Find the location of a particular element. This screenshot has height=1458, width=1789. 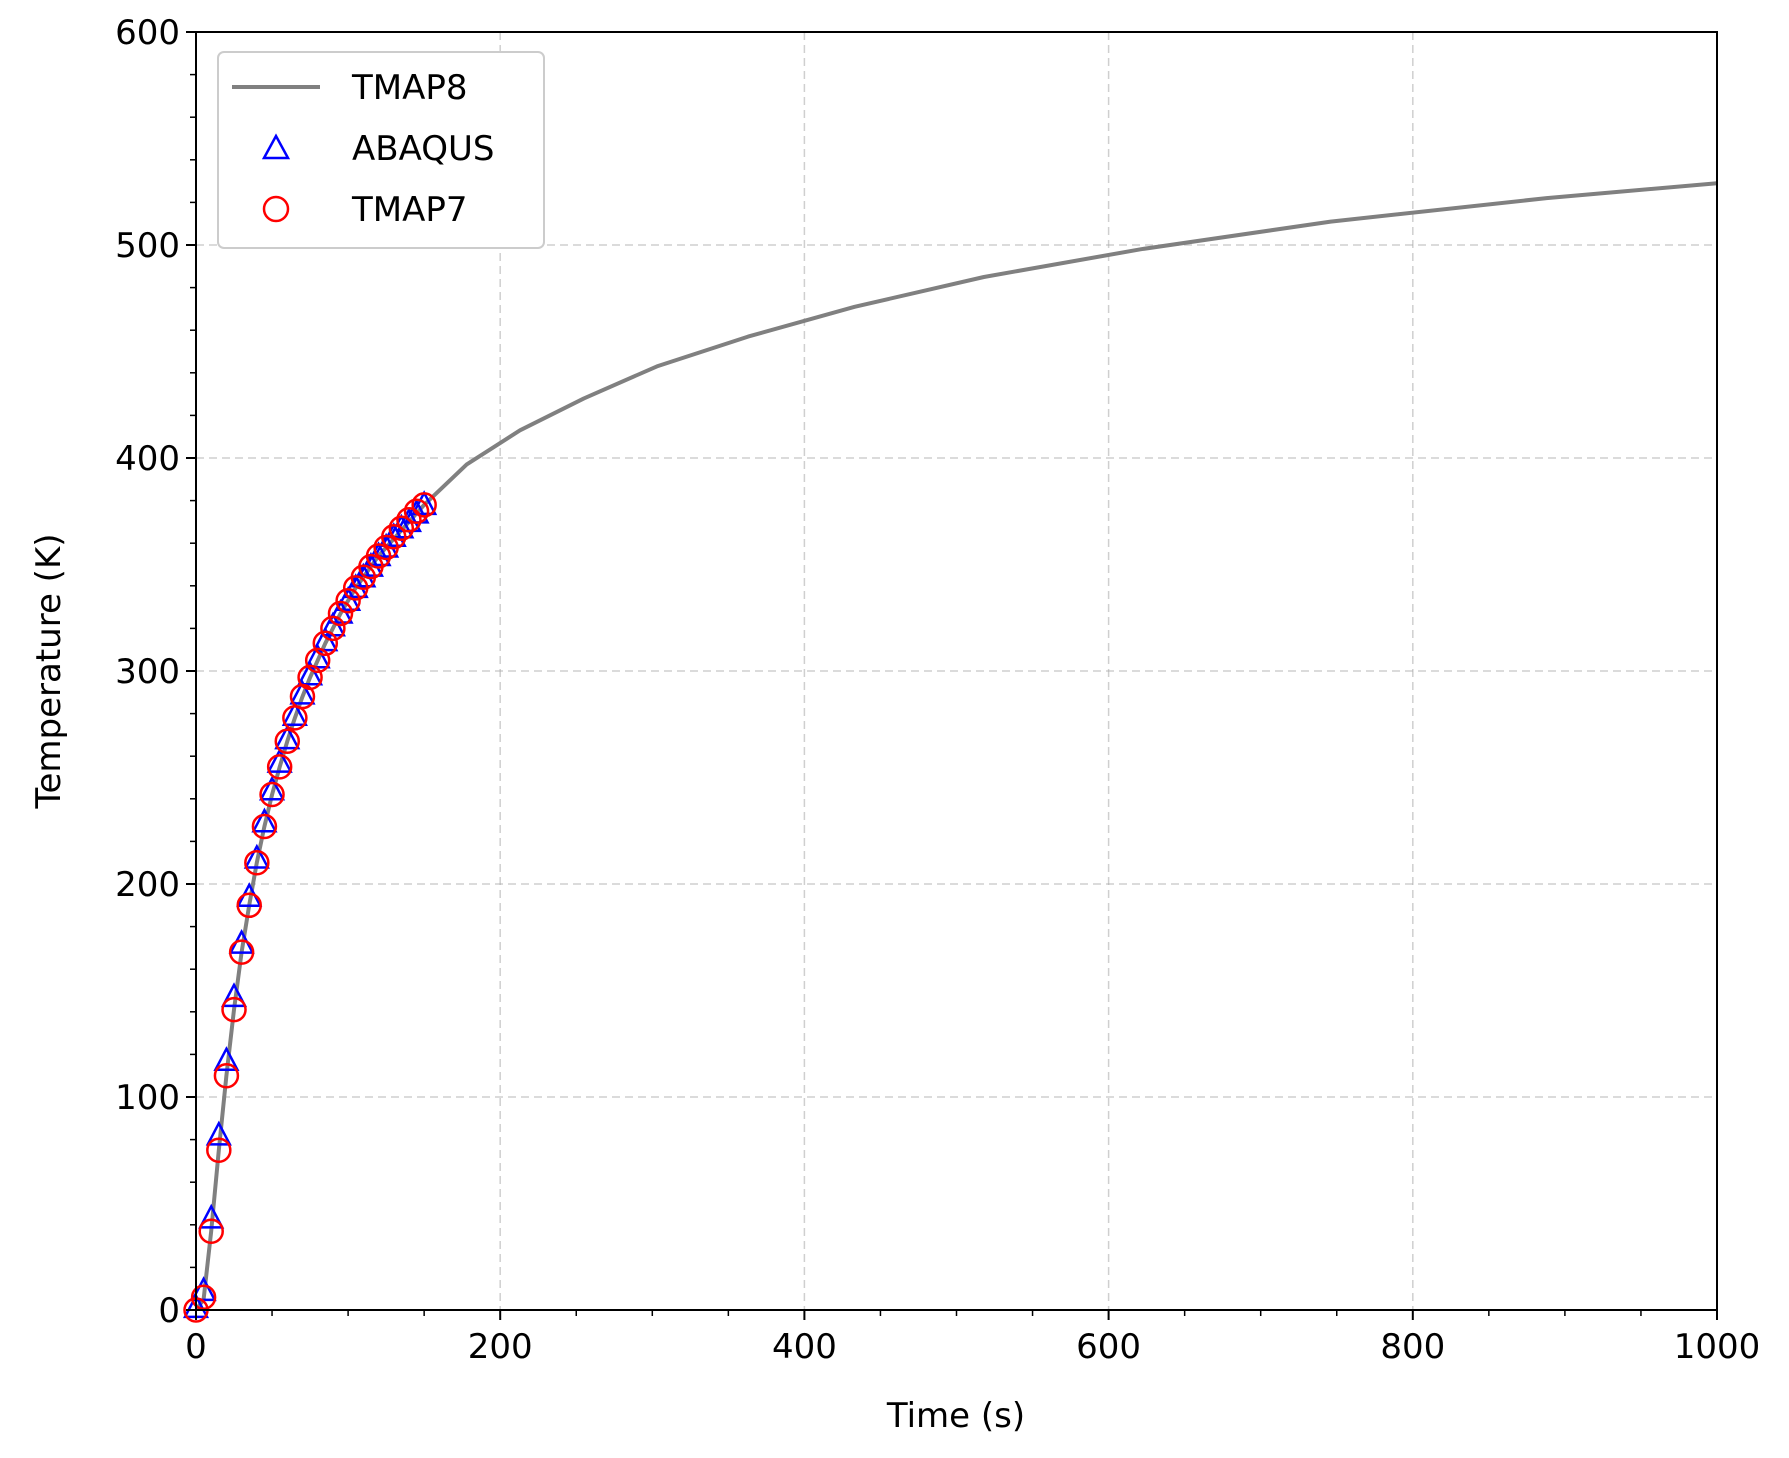

y-tick-label: 100 is located at coordinates (147, 1098).